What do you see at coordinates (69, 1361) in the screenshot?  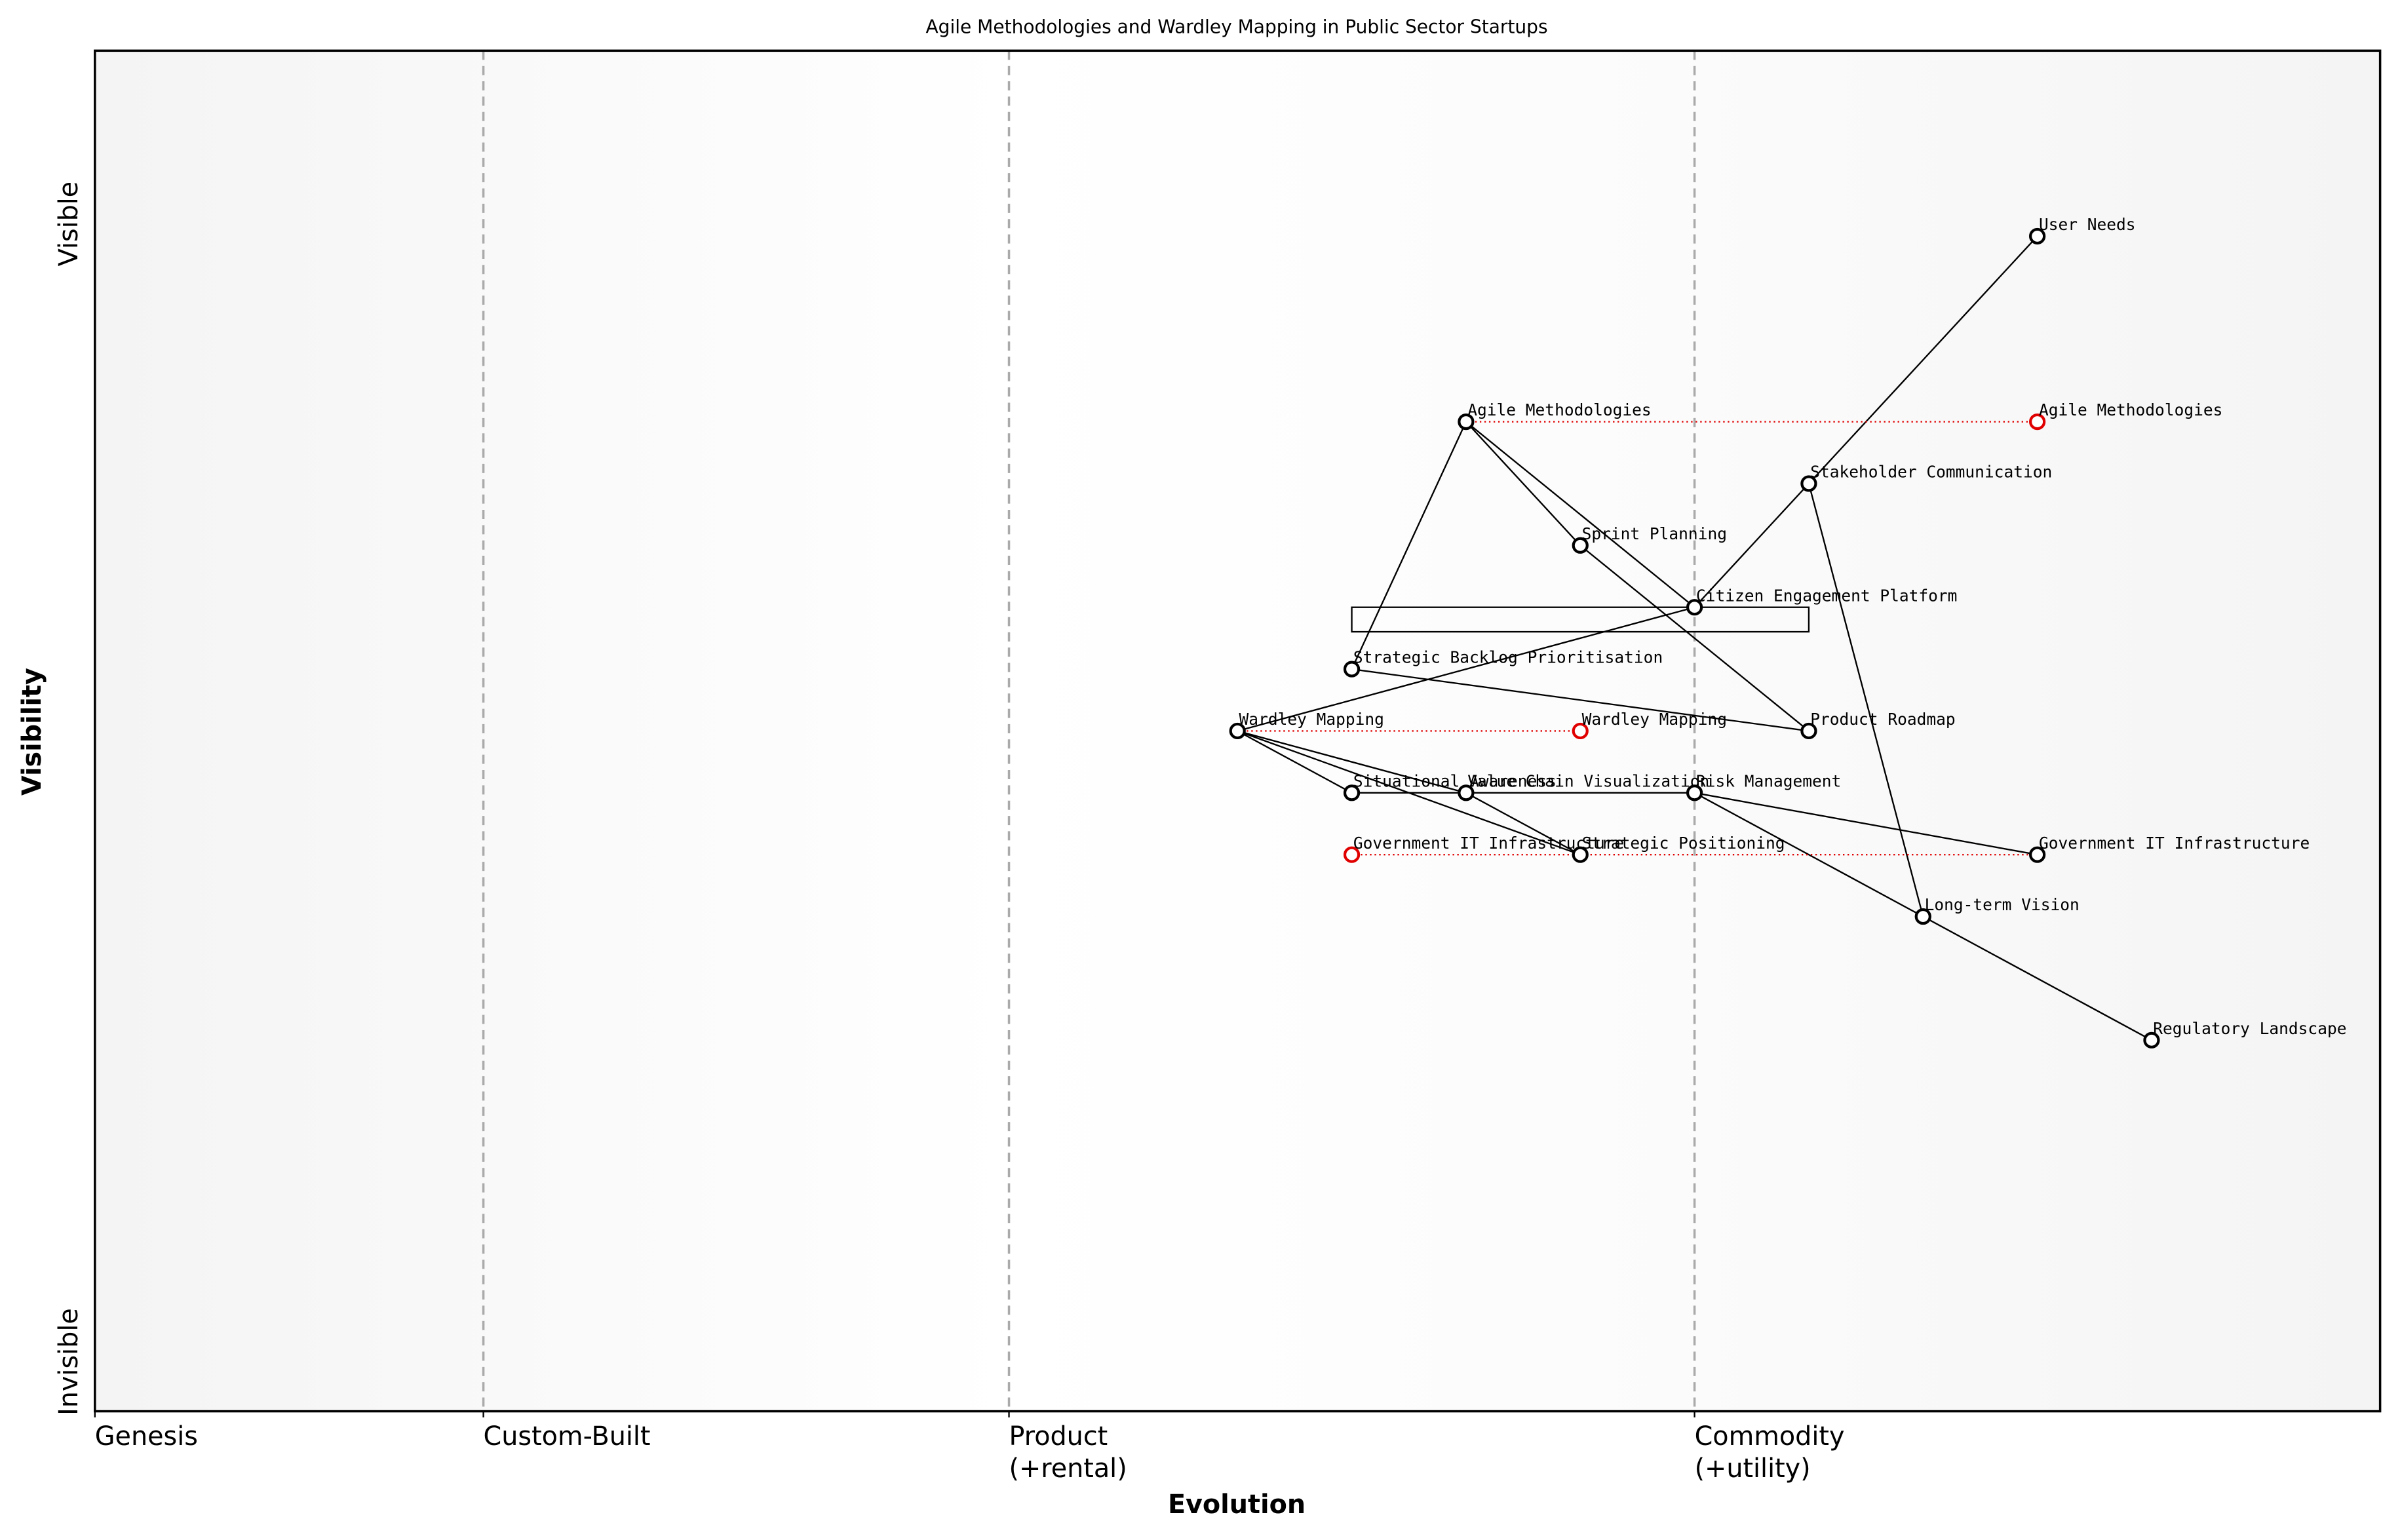 I see `y-tick-label: Invisible` at bounding box center [69, 1361].